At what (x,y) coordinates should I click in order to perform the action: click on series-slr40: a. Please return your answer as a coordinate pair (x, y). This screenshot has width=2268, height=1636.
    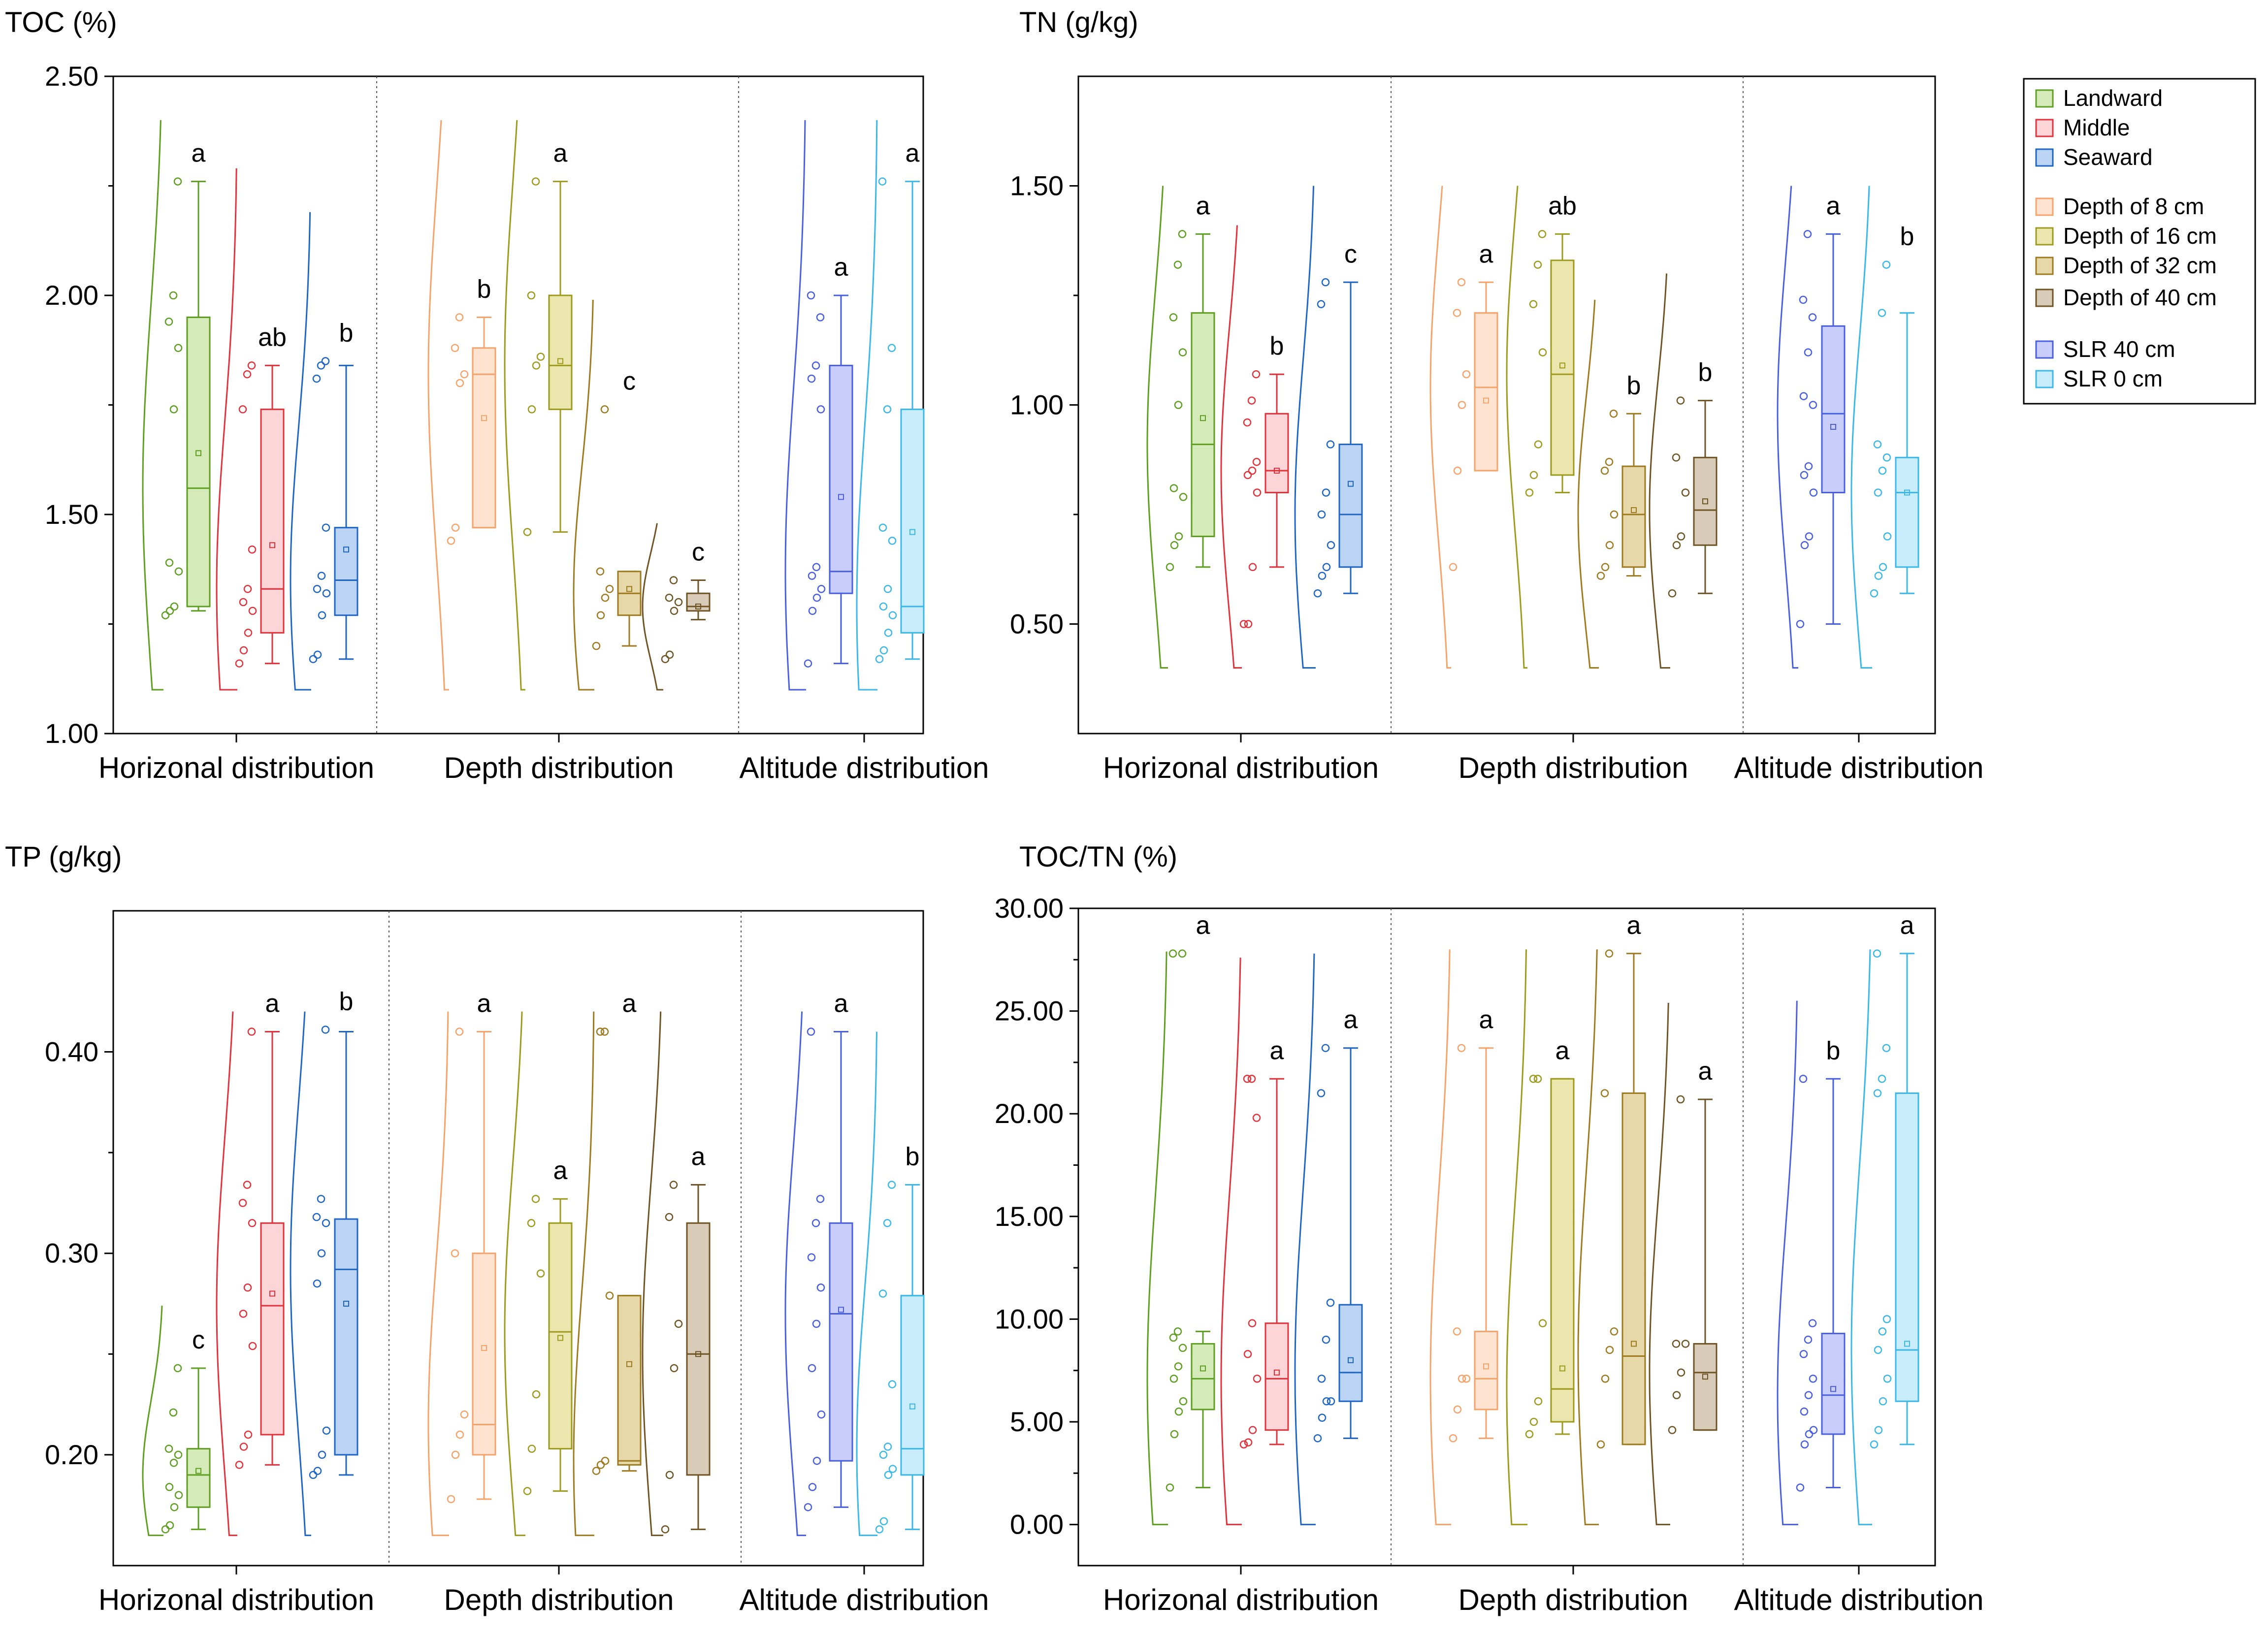
    Looking at the image, I should click on (819, 1263).